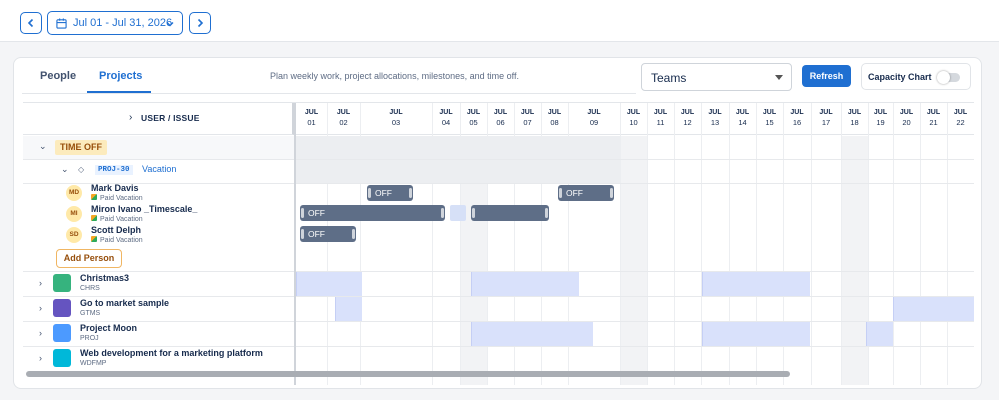 This screenshot has height=400, width=999. What do you see at coordinates (61, 23) in the screenshot?
I see `calendar-icon` at bounding box center [61, 23].